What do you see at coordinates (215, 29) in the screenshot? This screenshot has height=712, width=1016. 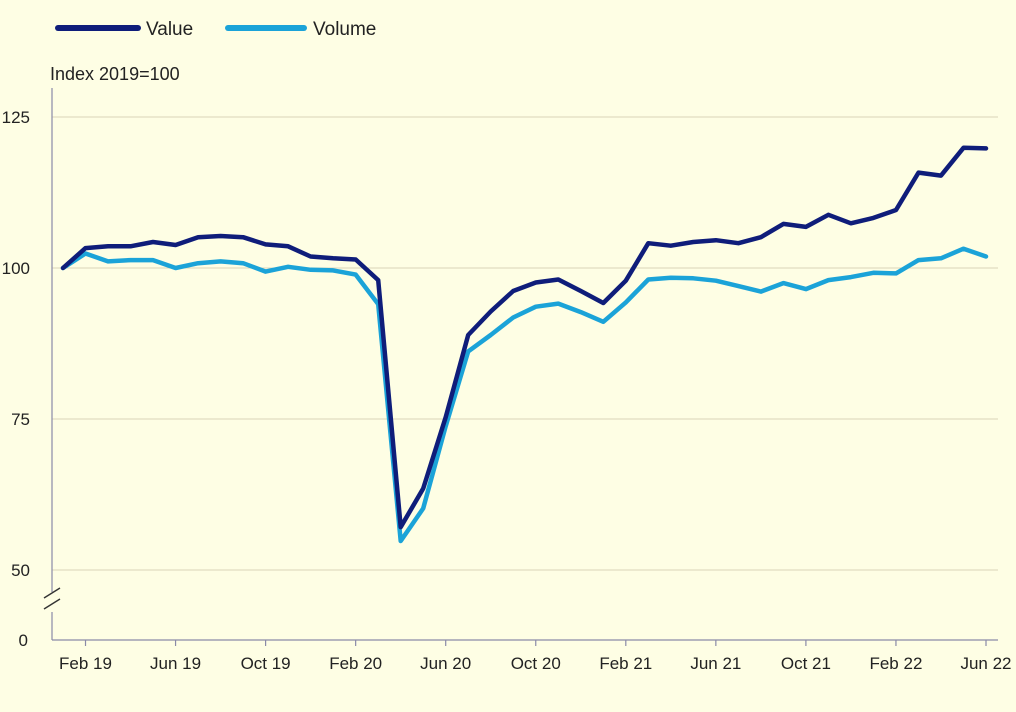 I see `legend: Value Volume` at bounding box center [215, 29].